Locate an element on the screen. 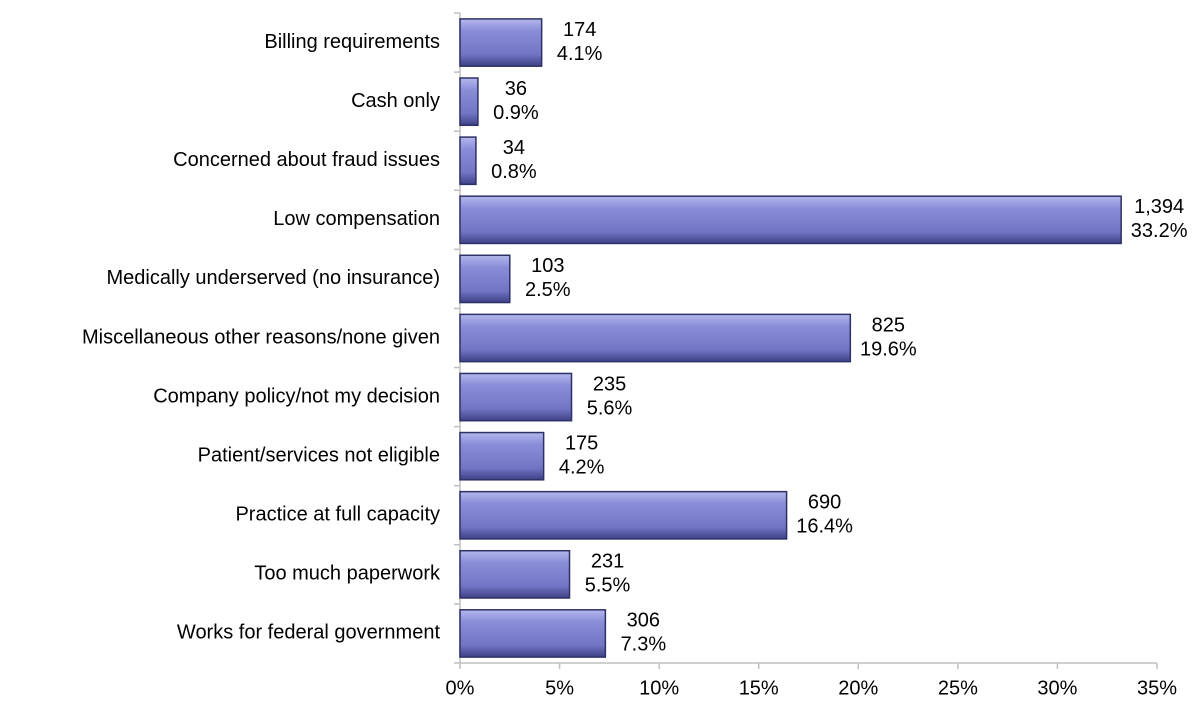 The image size is (1192, 702). count-label: 690 is located at coordinates (824, 503).